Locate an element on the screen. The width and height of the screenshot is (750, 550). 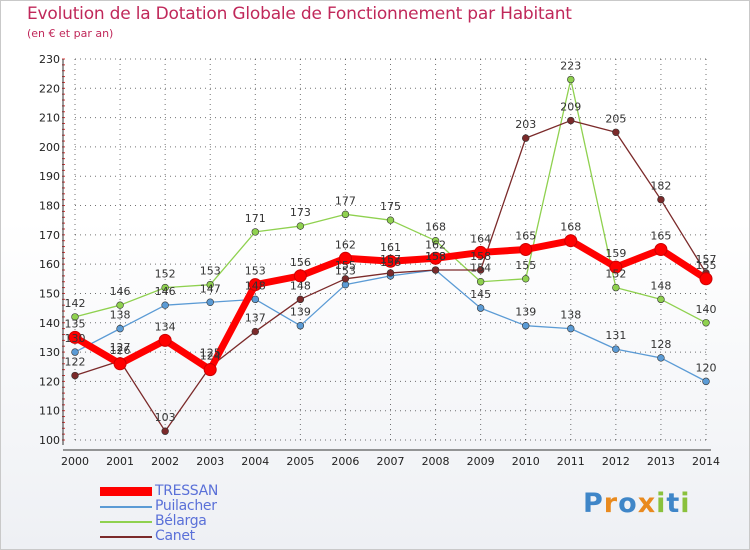
point-Puilacher-2013 is located at coordinates (661, 358).